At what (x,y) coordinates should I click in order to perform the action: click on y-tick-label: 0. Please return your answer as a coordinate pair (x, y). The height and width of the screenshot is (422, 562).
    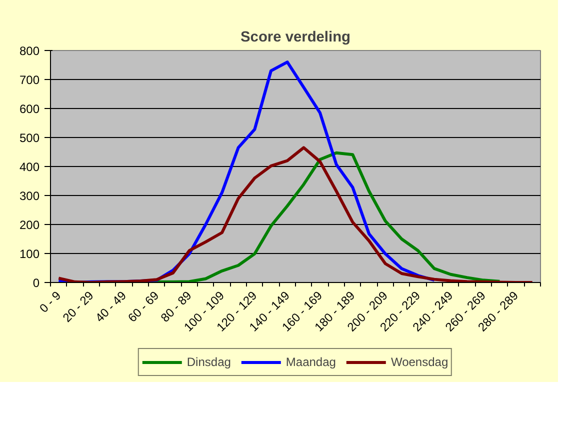
    Looking at the image, I should click on (36, 283).